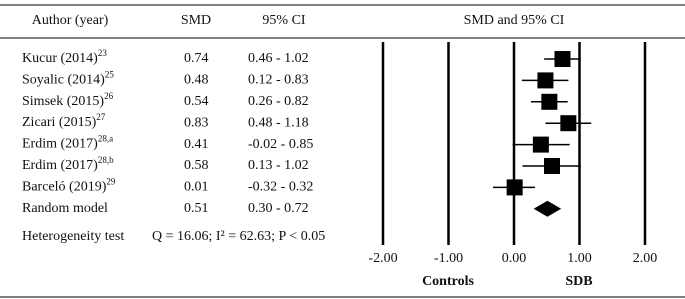 The height and width of the screenshot is (299, 685). I want to click on study-label: Simsek (2015)26, so click(68, 100).